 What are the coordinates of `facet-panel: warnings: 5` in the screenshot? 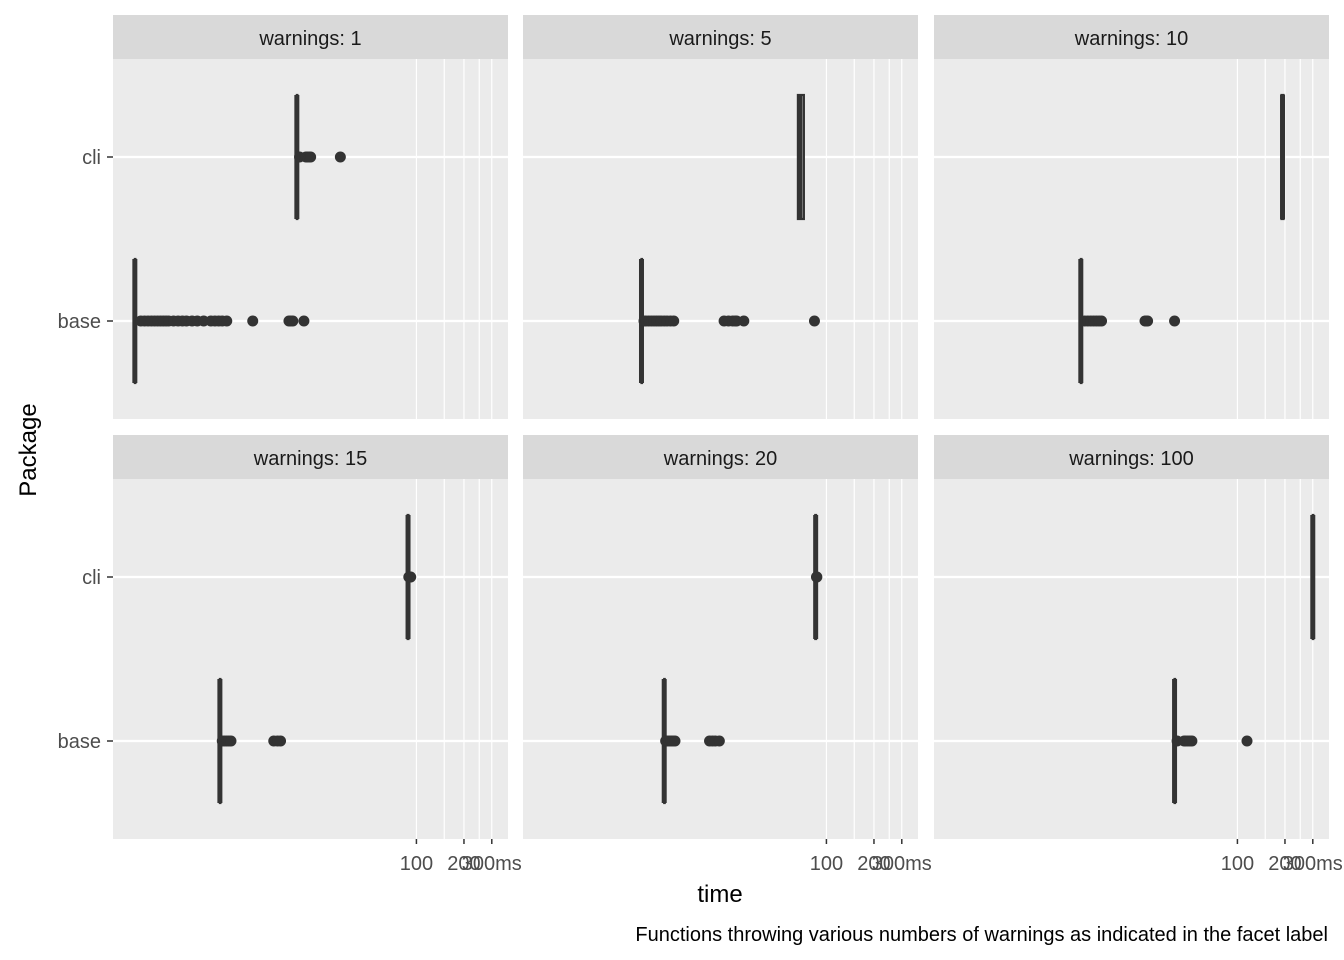 It's located at (720, 217).